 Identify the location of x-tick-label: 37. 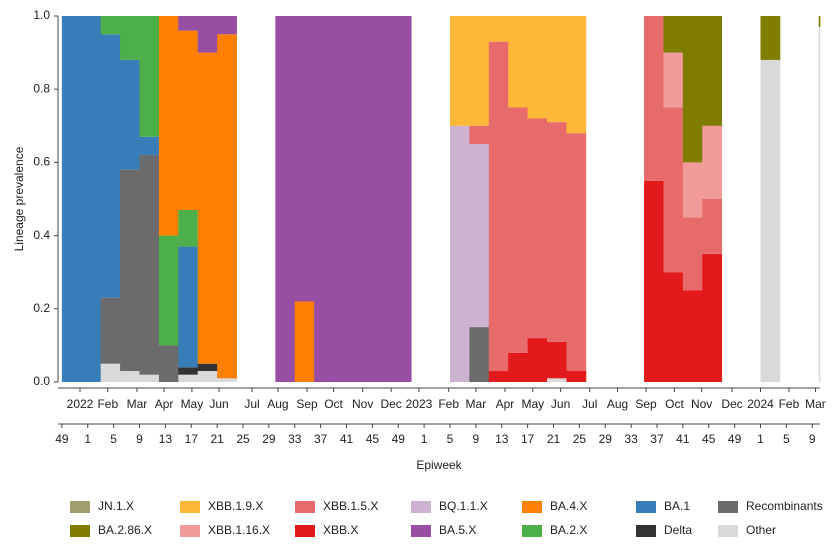
(657, 439).